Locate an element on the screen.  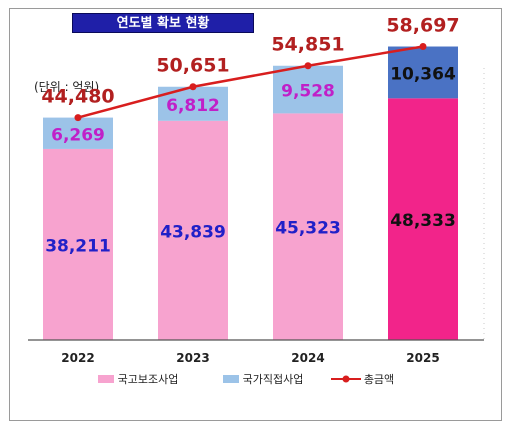
data-label-bottom: 45,323 is located at coordinates (308, 229).